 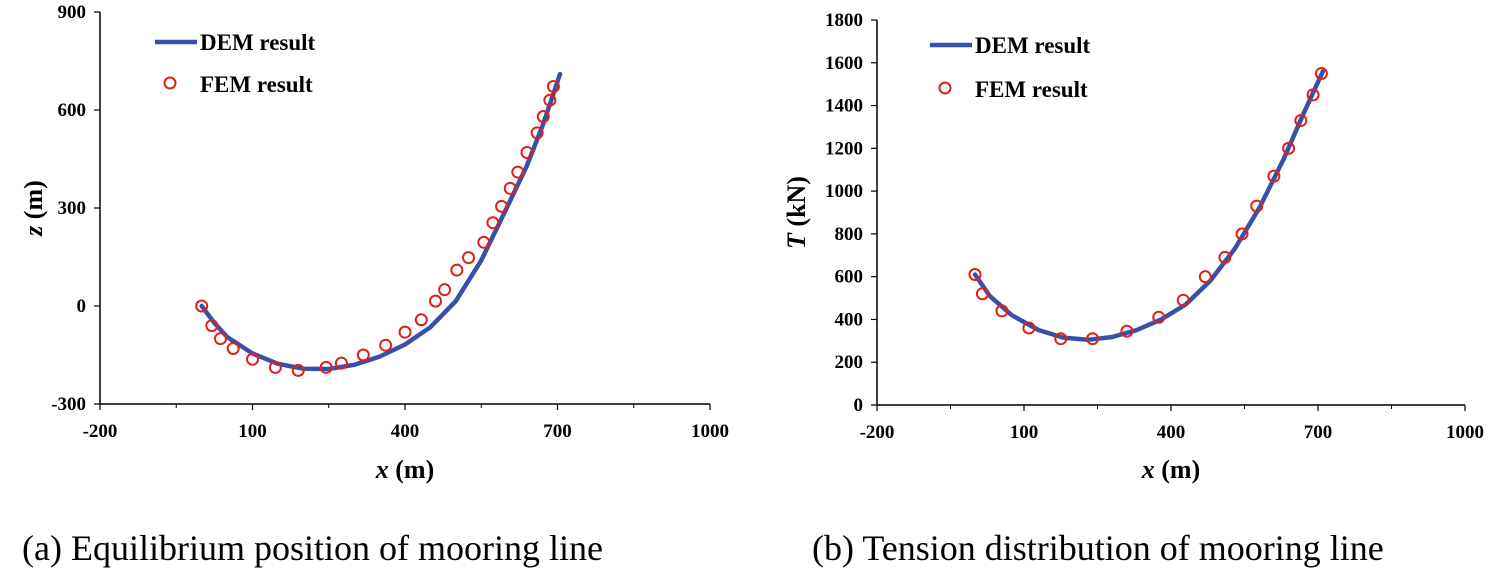 What do you see at coordinates (844, 148) in the screenshot?
I see `y-tick-label: 1200` at bounding box center [844, 148].